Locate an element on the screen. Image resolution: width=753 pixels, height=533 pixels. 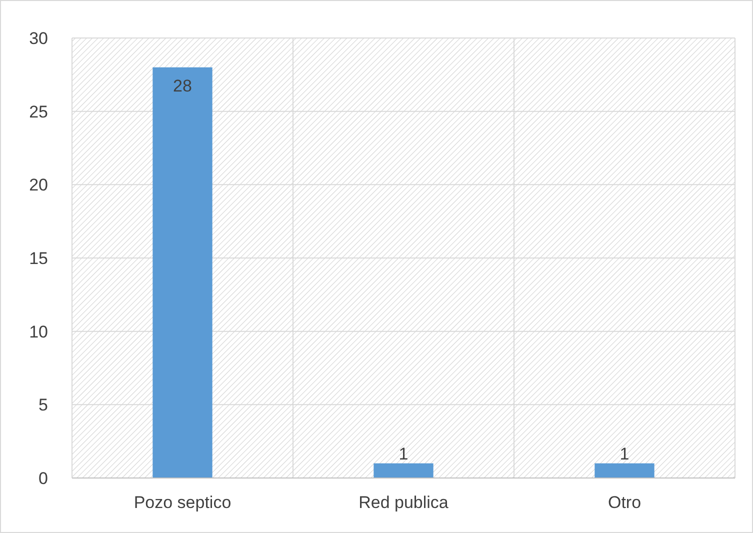
y-tick-label: 25 is located at coordinates (38, 112).